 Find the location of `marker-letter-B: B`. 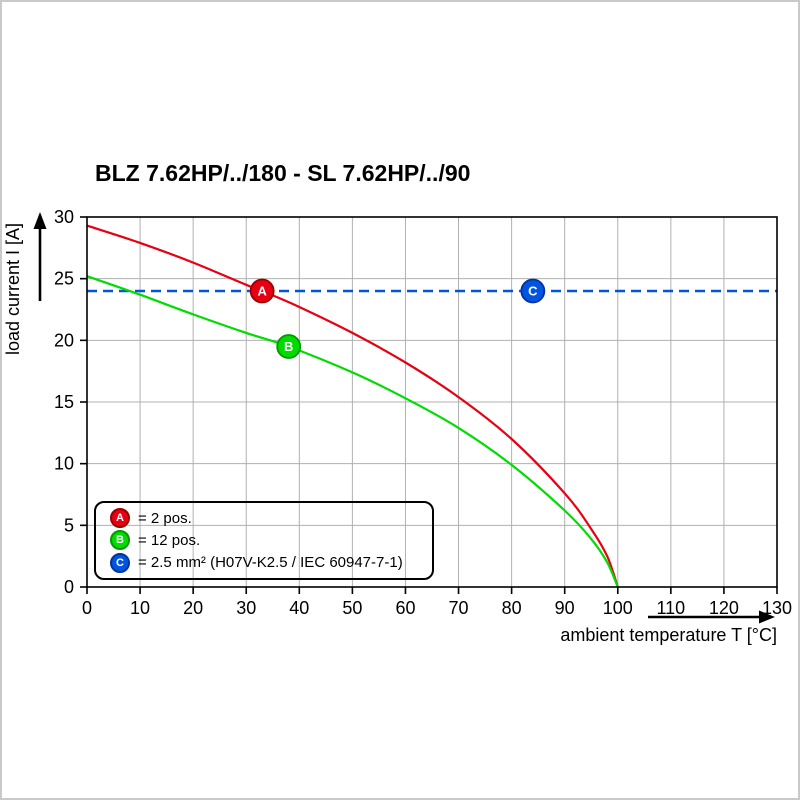

marker-letter-B: B is located at coordinates (288, 346).